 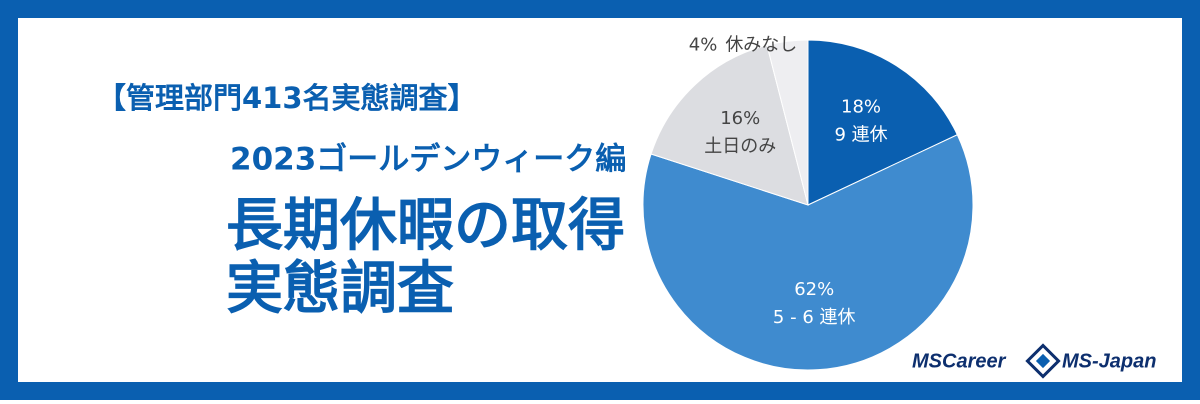 I want to click on title-line: 【管理部門413名実態調査】, so click(x=287, y=98).